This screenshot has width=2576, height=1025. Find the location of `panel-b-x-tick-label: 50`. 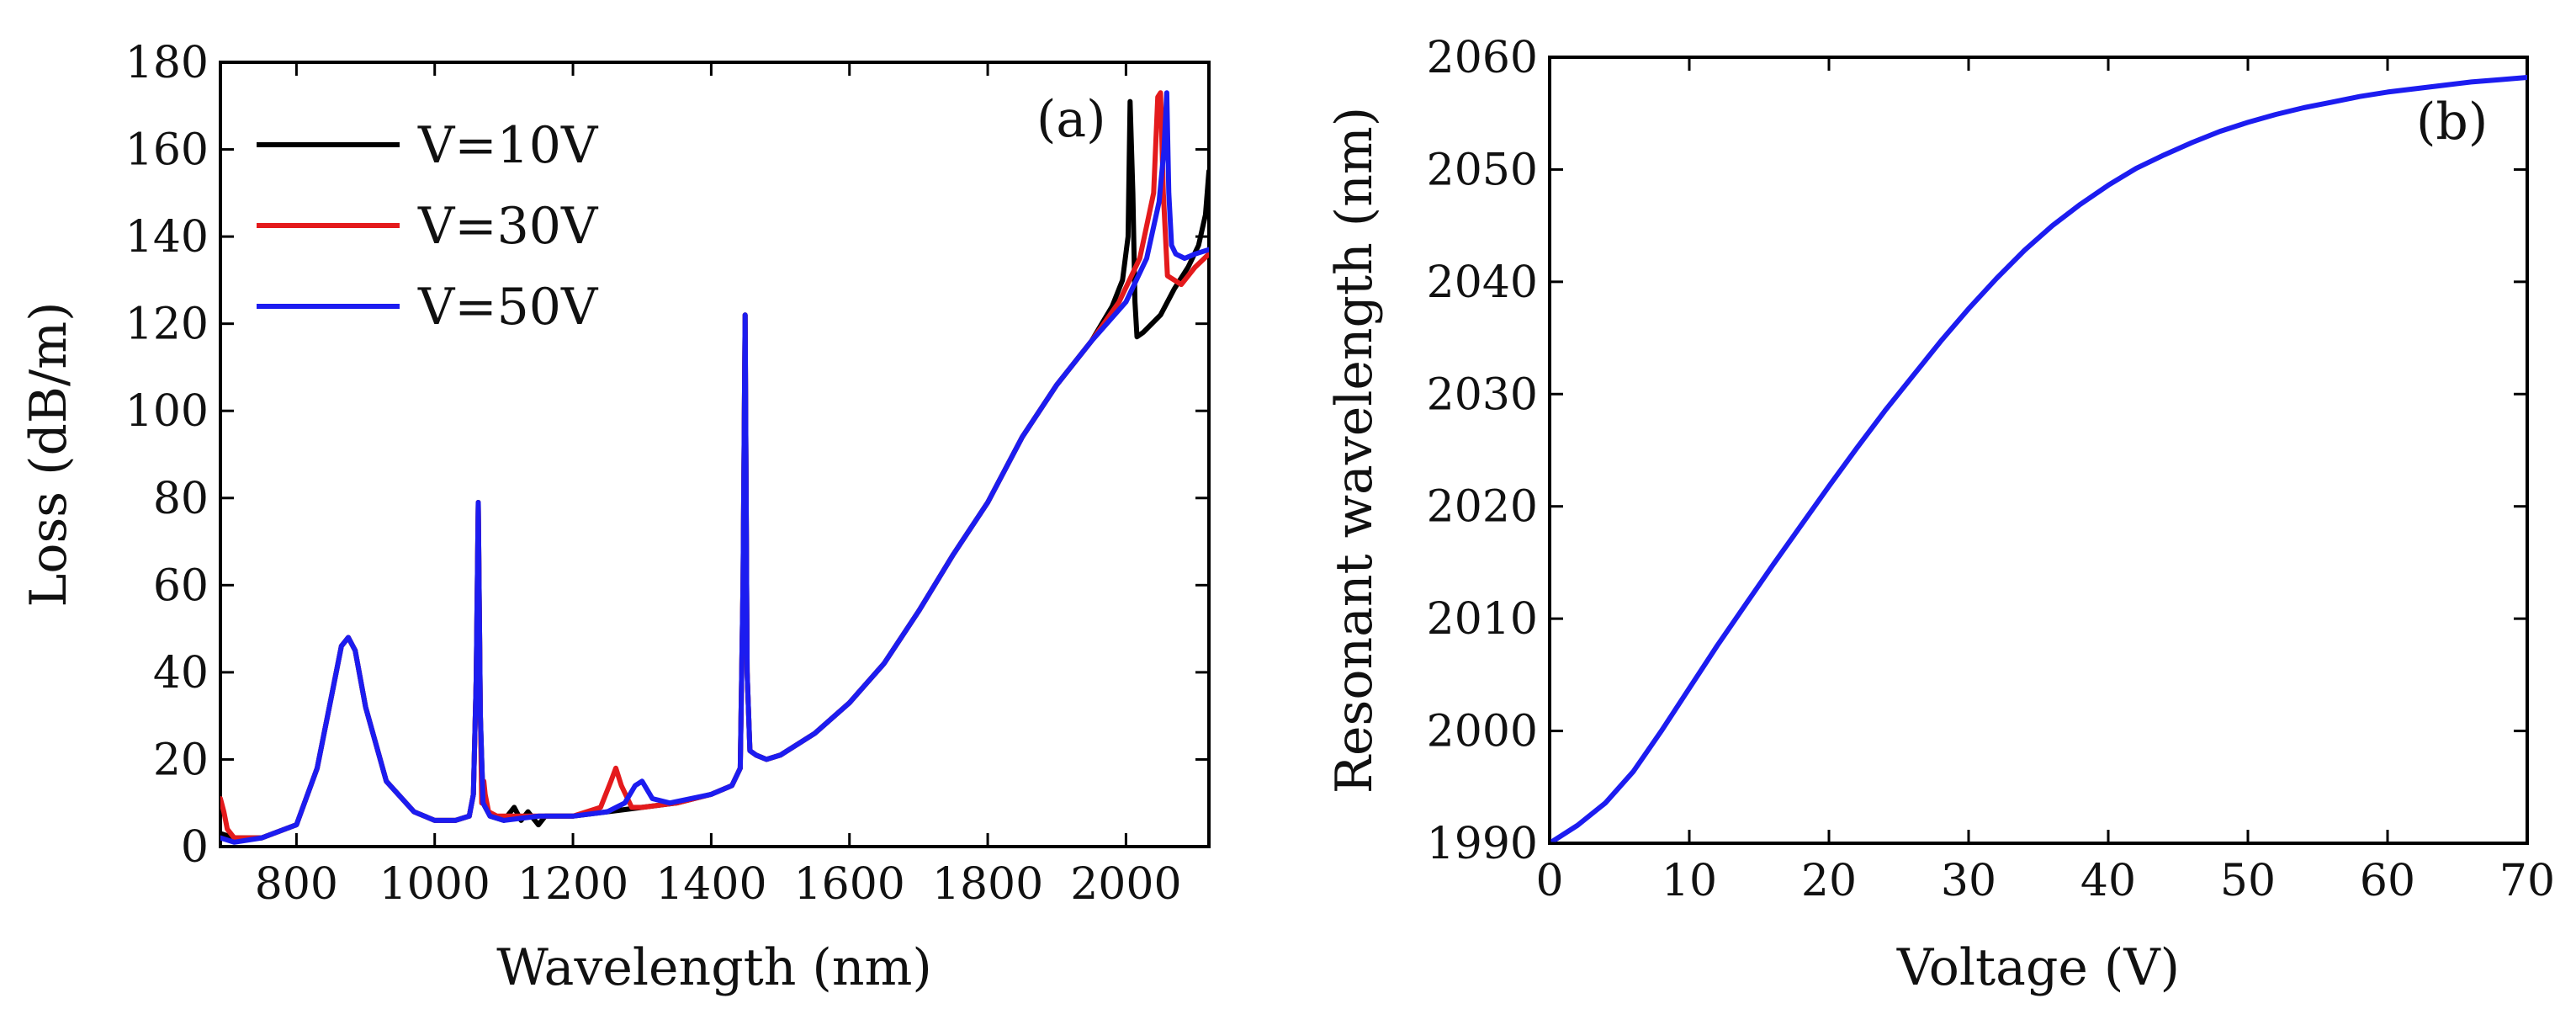

panel-b-x-tick-label: 50 is located at coordinates (2248, 881).